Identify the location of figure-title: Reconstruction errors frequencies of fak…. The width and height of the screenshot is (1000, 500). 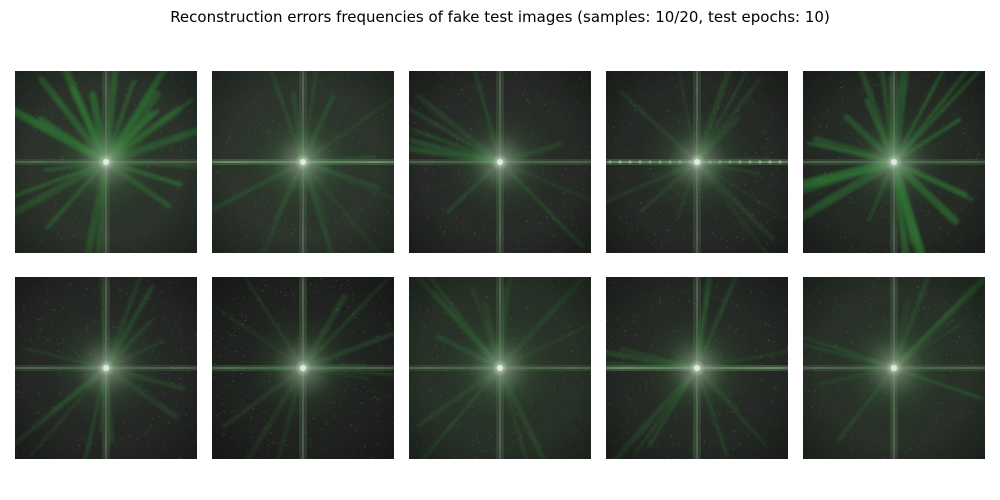
(500, 17).